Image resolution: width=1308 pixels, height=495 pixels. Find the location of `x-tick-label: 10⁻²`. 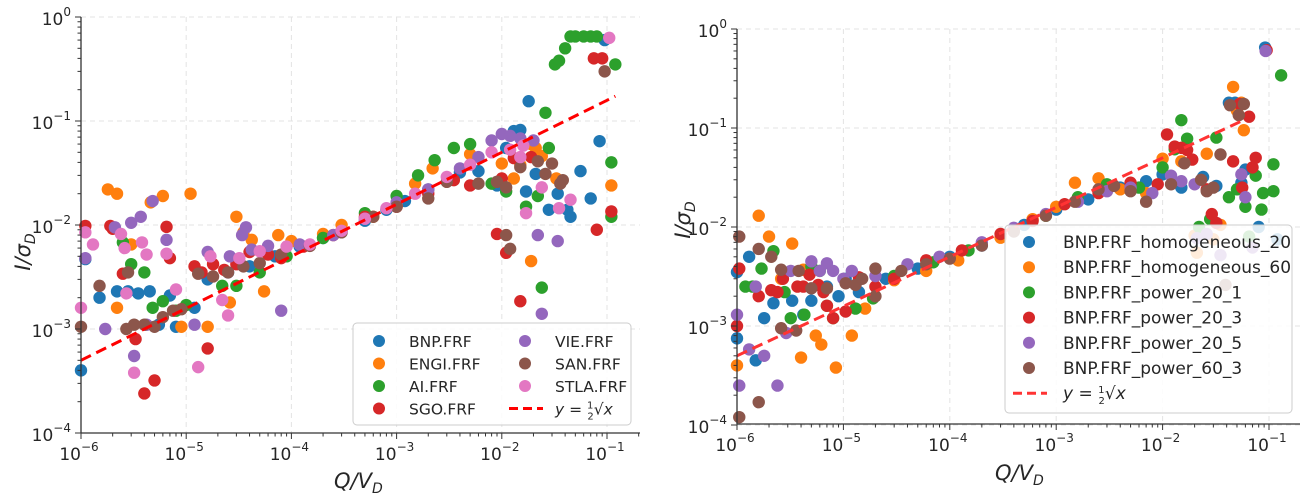

x-tick-label: 10⁻² is located at coordinates (1160, 443).